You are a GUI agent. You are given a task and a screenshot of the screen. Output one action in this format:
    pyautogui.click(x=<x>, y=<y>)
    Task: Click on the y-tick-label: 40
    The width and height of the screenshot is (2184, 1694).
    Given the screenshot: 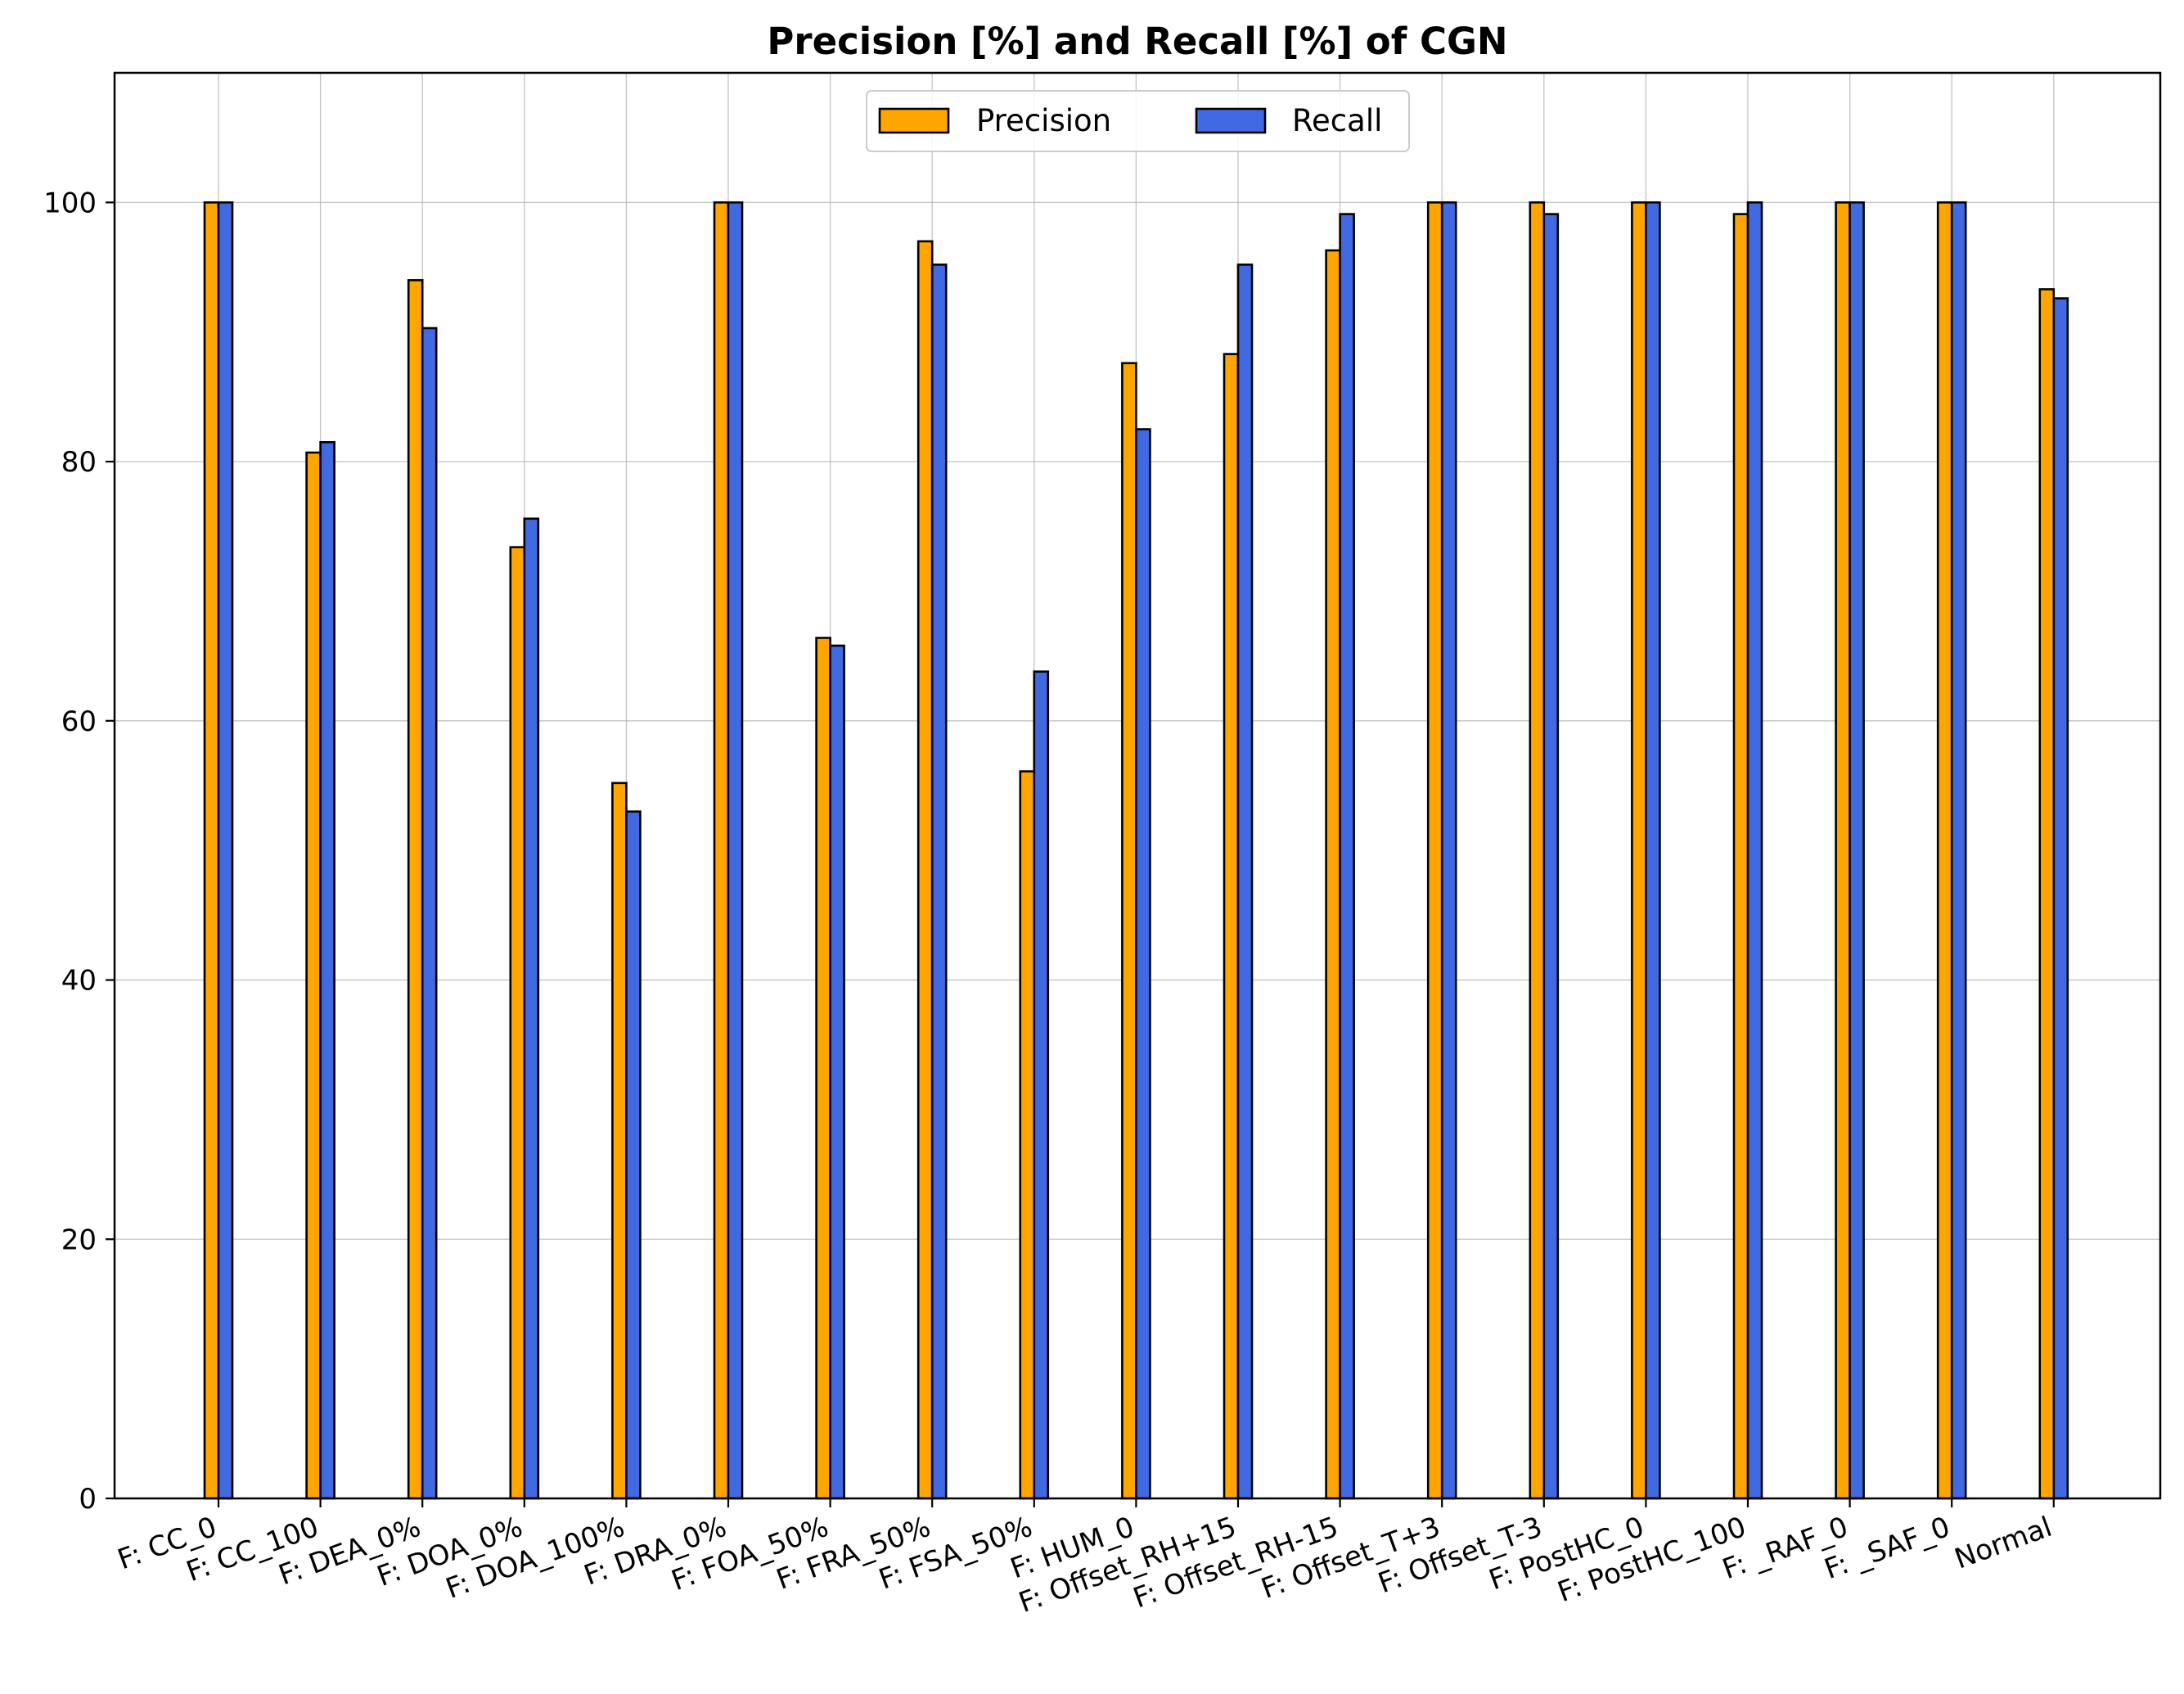 What is the action you would take?
    pyautogui.click(x=79, y=982)
    